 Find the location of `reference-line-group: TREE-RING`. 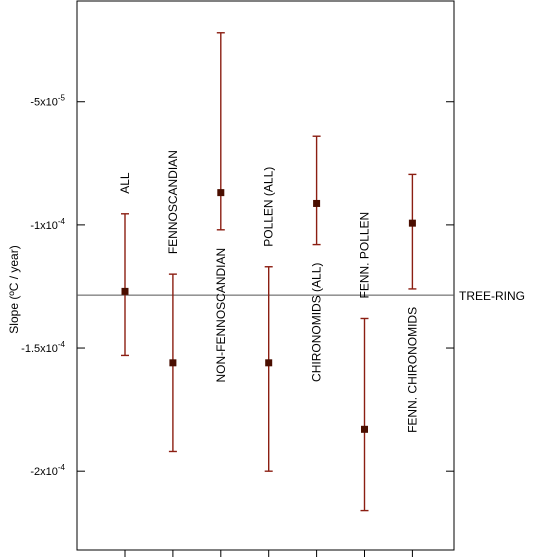

reference-line-group: TREE-RING is located at coordinates (301, 296).